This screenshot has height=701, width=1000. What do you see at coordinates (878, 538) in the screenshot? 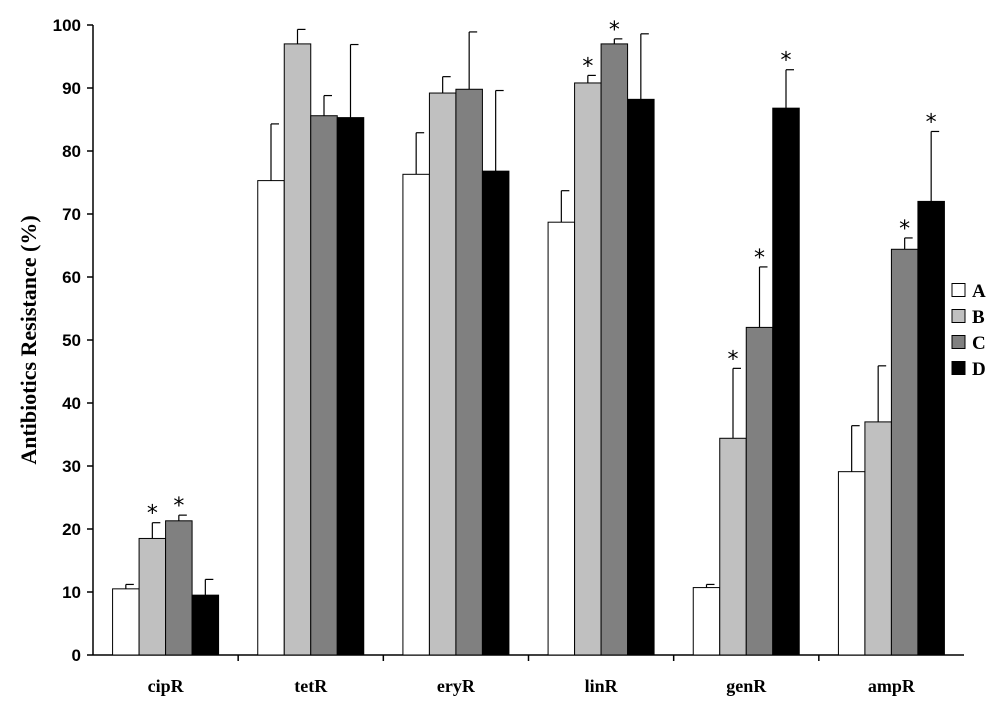
I see `bar-B-ampR` at bounding box center [878, 538].